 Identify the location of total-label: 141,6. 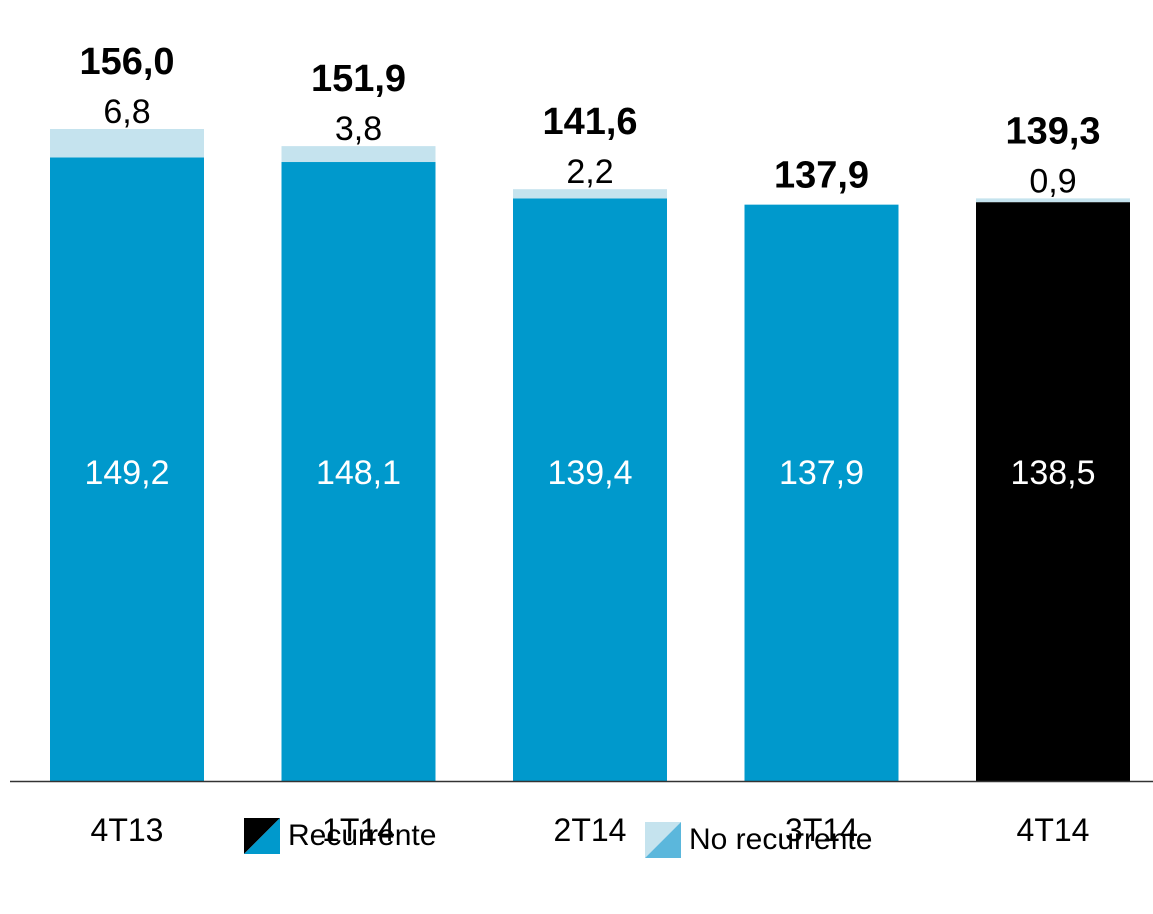
(589, 122).